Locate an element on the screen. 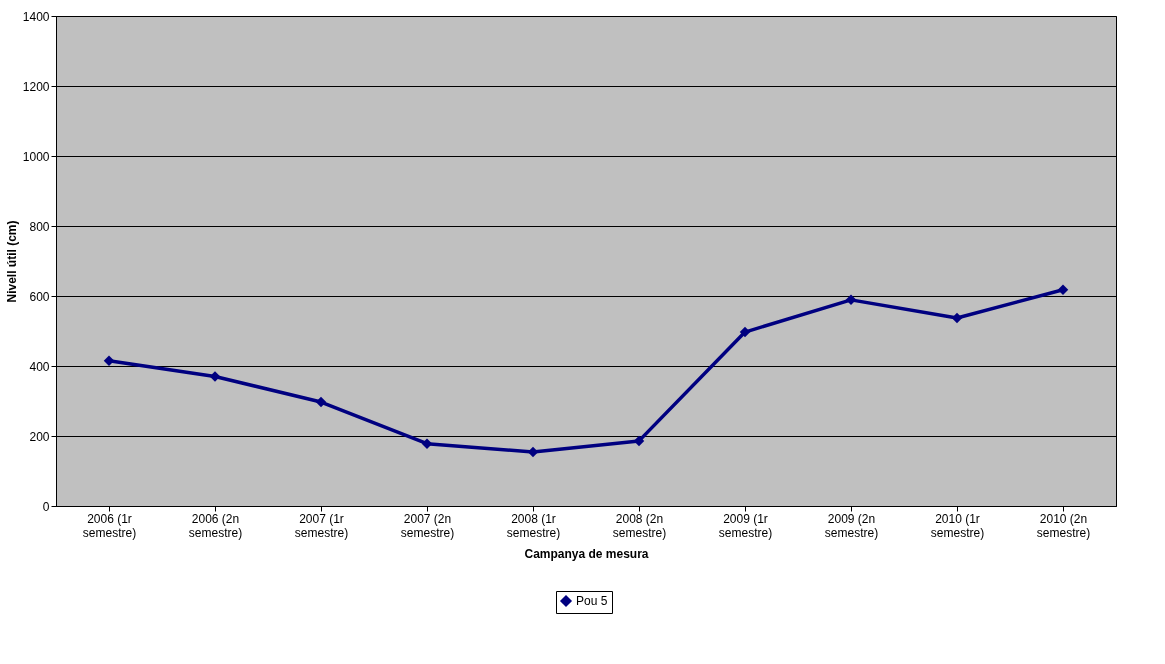 This screenshot has width=1165, height=664. x-axis-title: Campanya de mesura is located at coordinates (586, 553).